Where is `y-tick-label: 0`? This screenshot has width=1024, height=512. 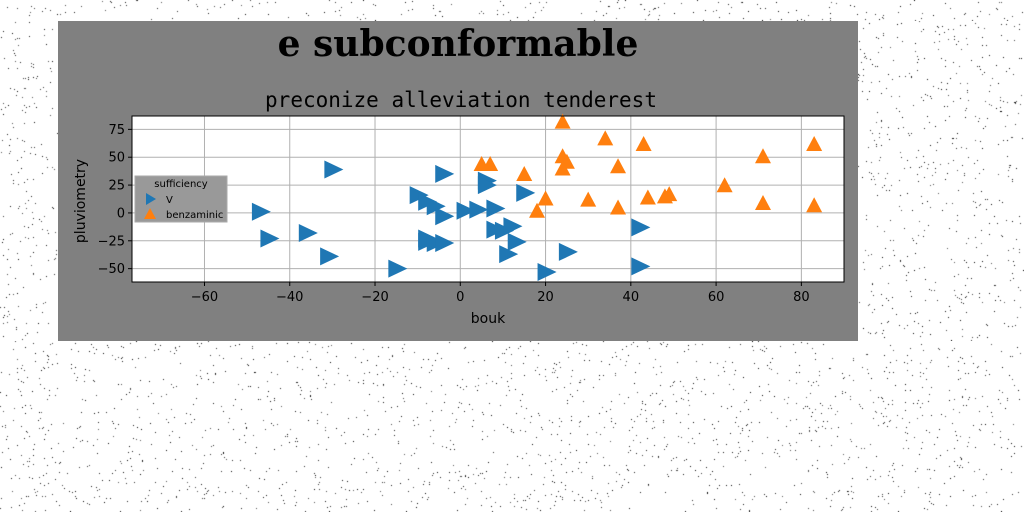
y-tick-label: 0 is located at coordinates (121, 213).